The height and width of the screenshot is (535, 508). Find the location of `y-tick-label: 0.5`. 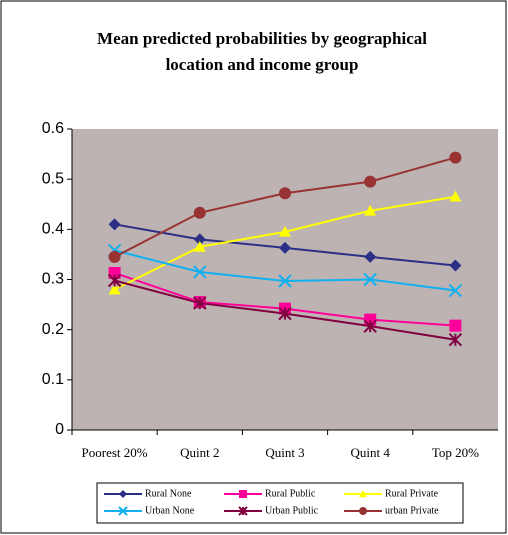

y-tick-label: 0.5 is located at coordinates (53, 178).